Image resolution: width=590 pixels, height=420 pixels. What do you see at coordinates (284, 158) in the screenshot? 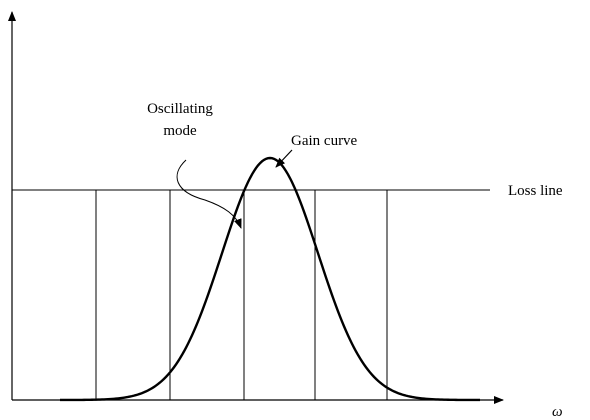
I see `gain-pointer` at bounding box center [284, 158].